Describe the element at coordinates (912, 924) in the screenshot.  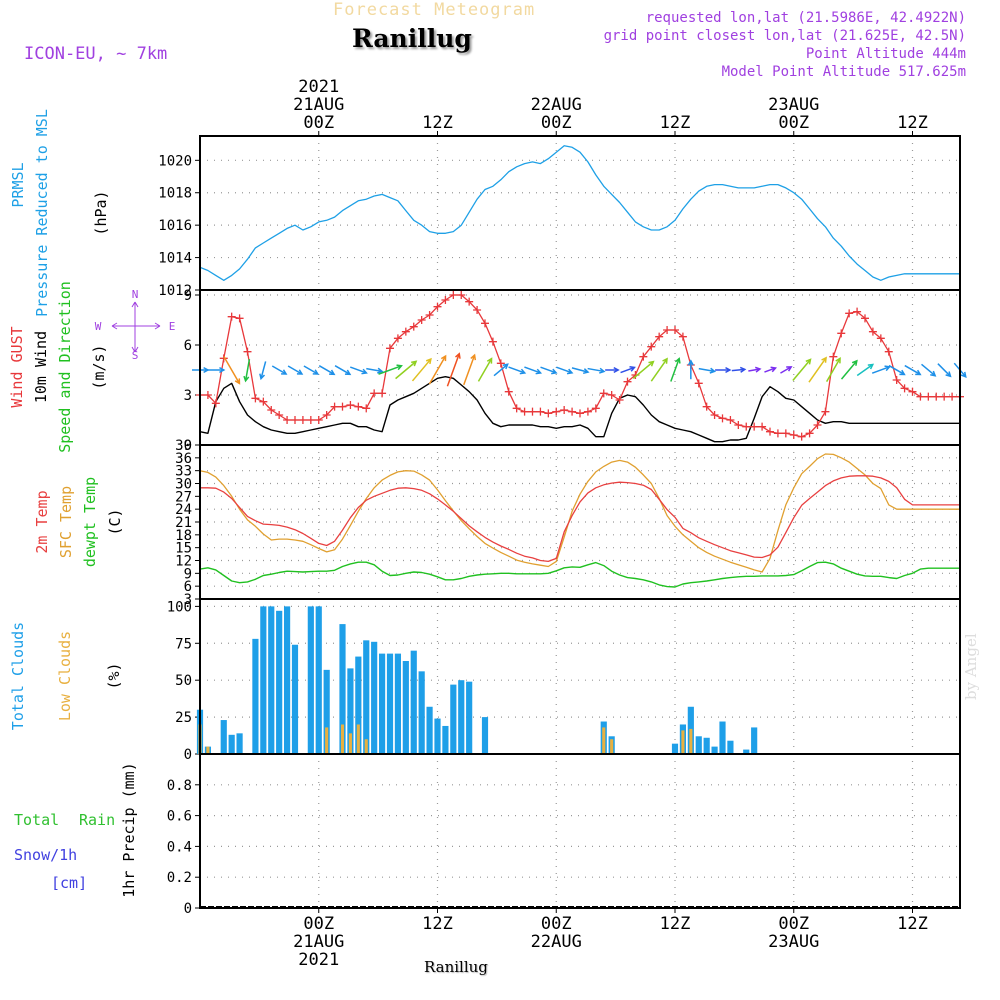
I see `bottom-time-label: 12Z` at that location.